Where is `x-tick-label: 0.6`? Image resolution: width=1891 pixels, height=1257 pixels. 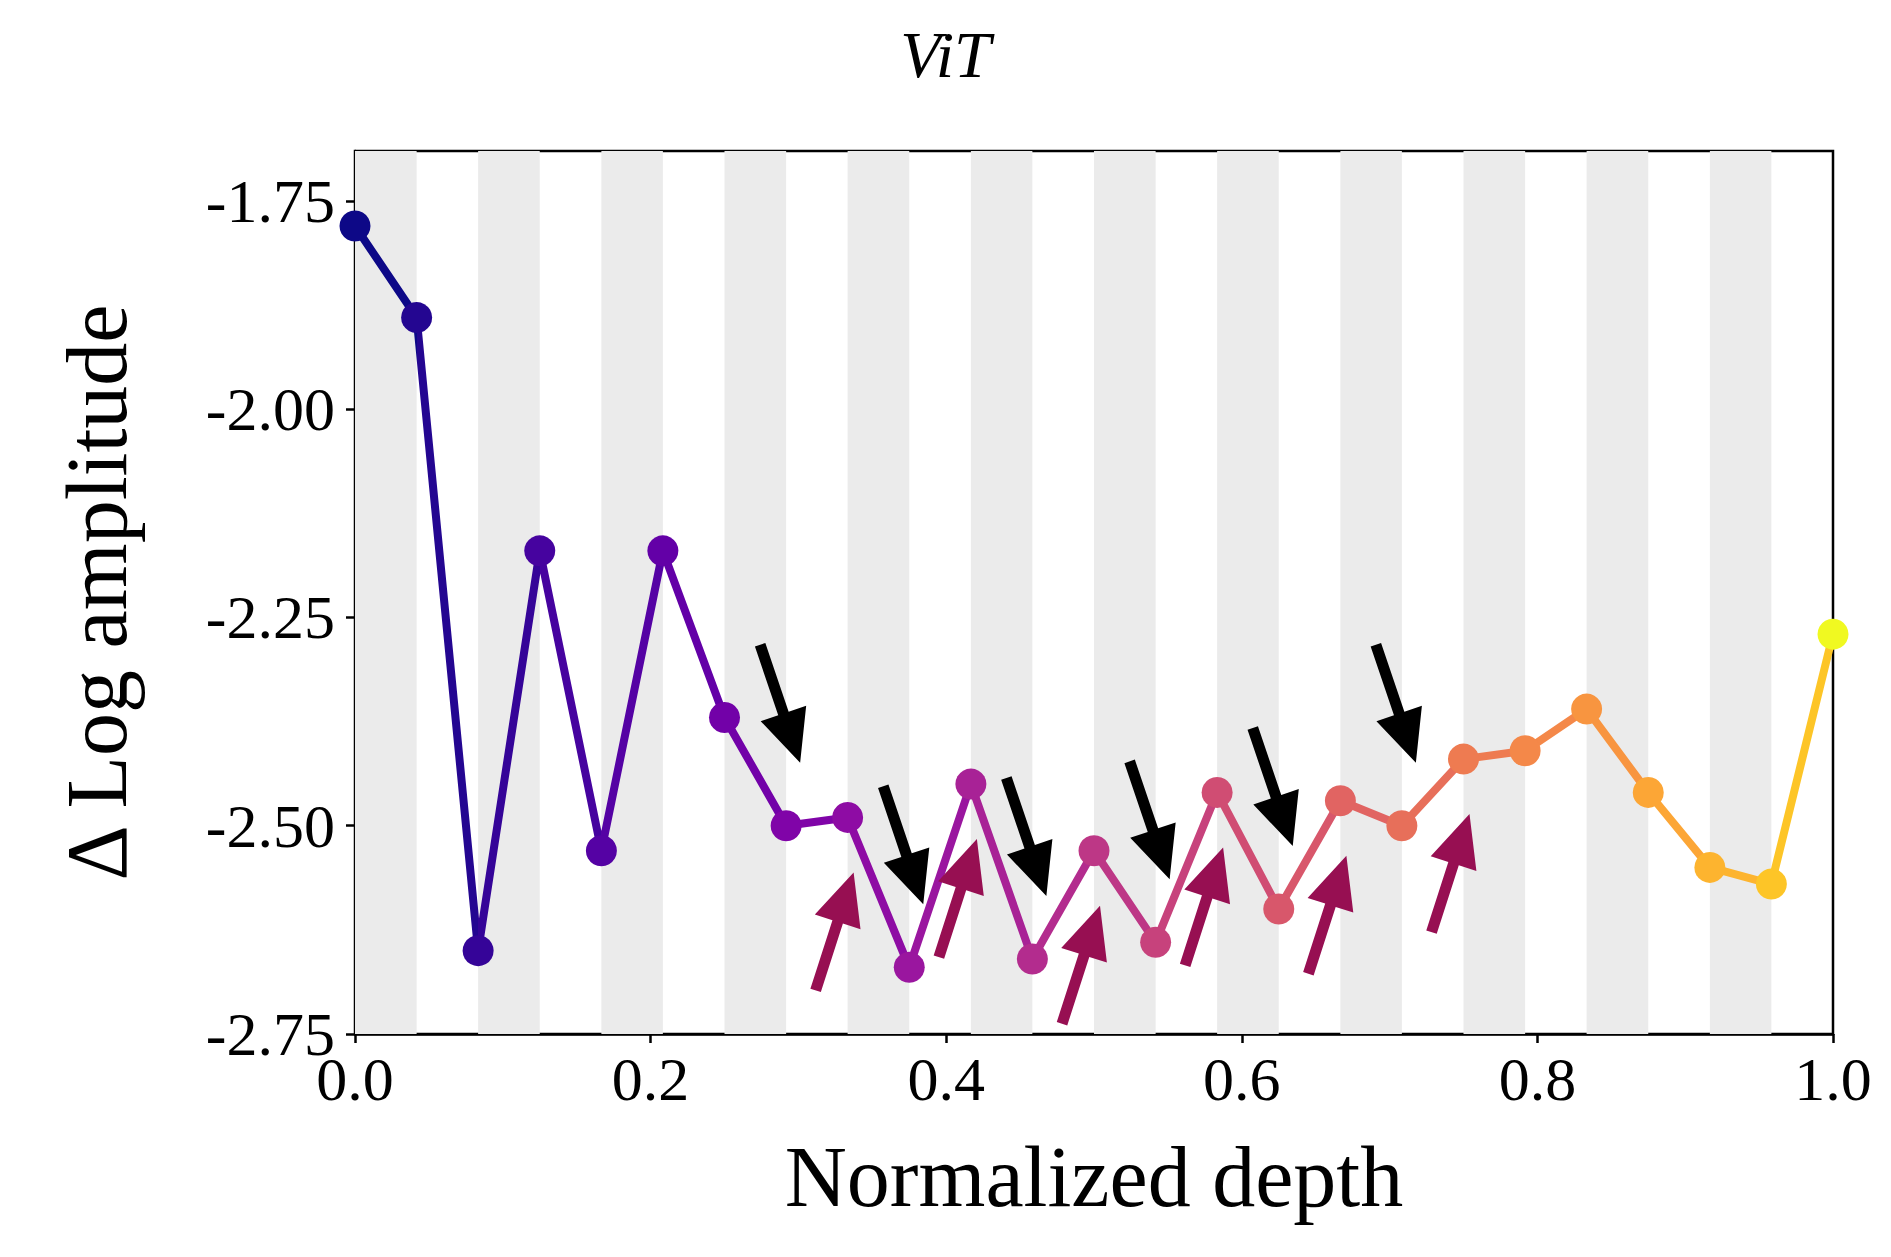 x-tick-label: 0.6 is located at coordinates (1242, 1079).